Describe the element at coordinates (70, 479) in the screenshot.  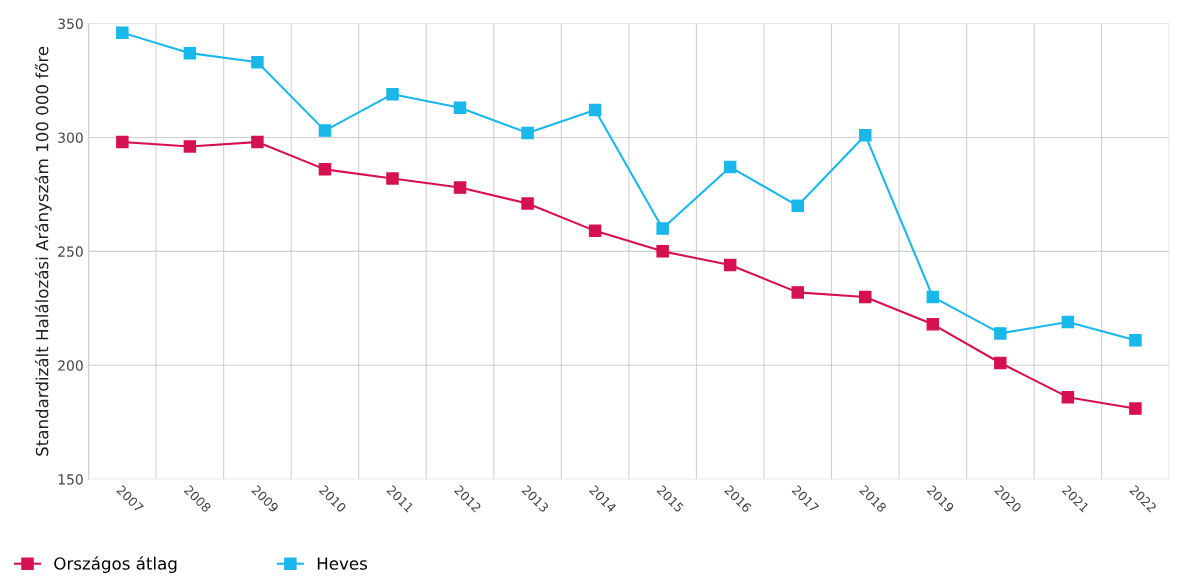
I see `y-tick-label: 150` at that location.